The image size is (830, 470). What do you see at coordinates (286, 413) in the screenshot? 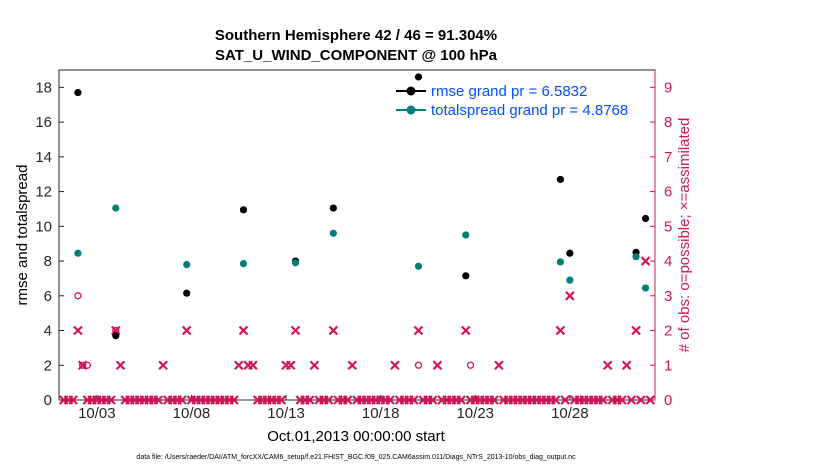
I see `x-tick-label: 10/13` at bounding box center [286, 413].